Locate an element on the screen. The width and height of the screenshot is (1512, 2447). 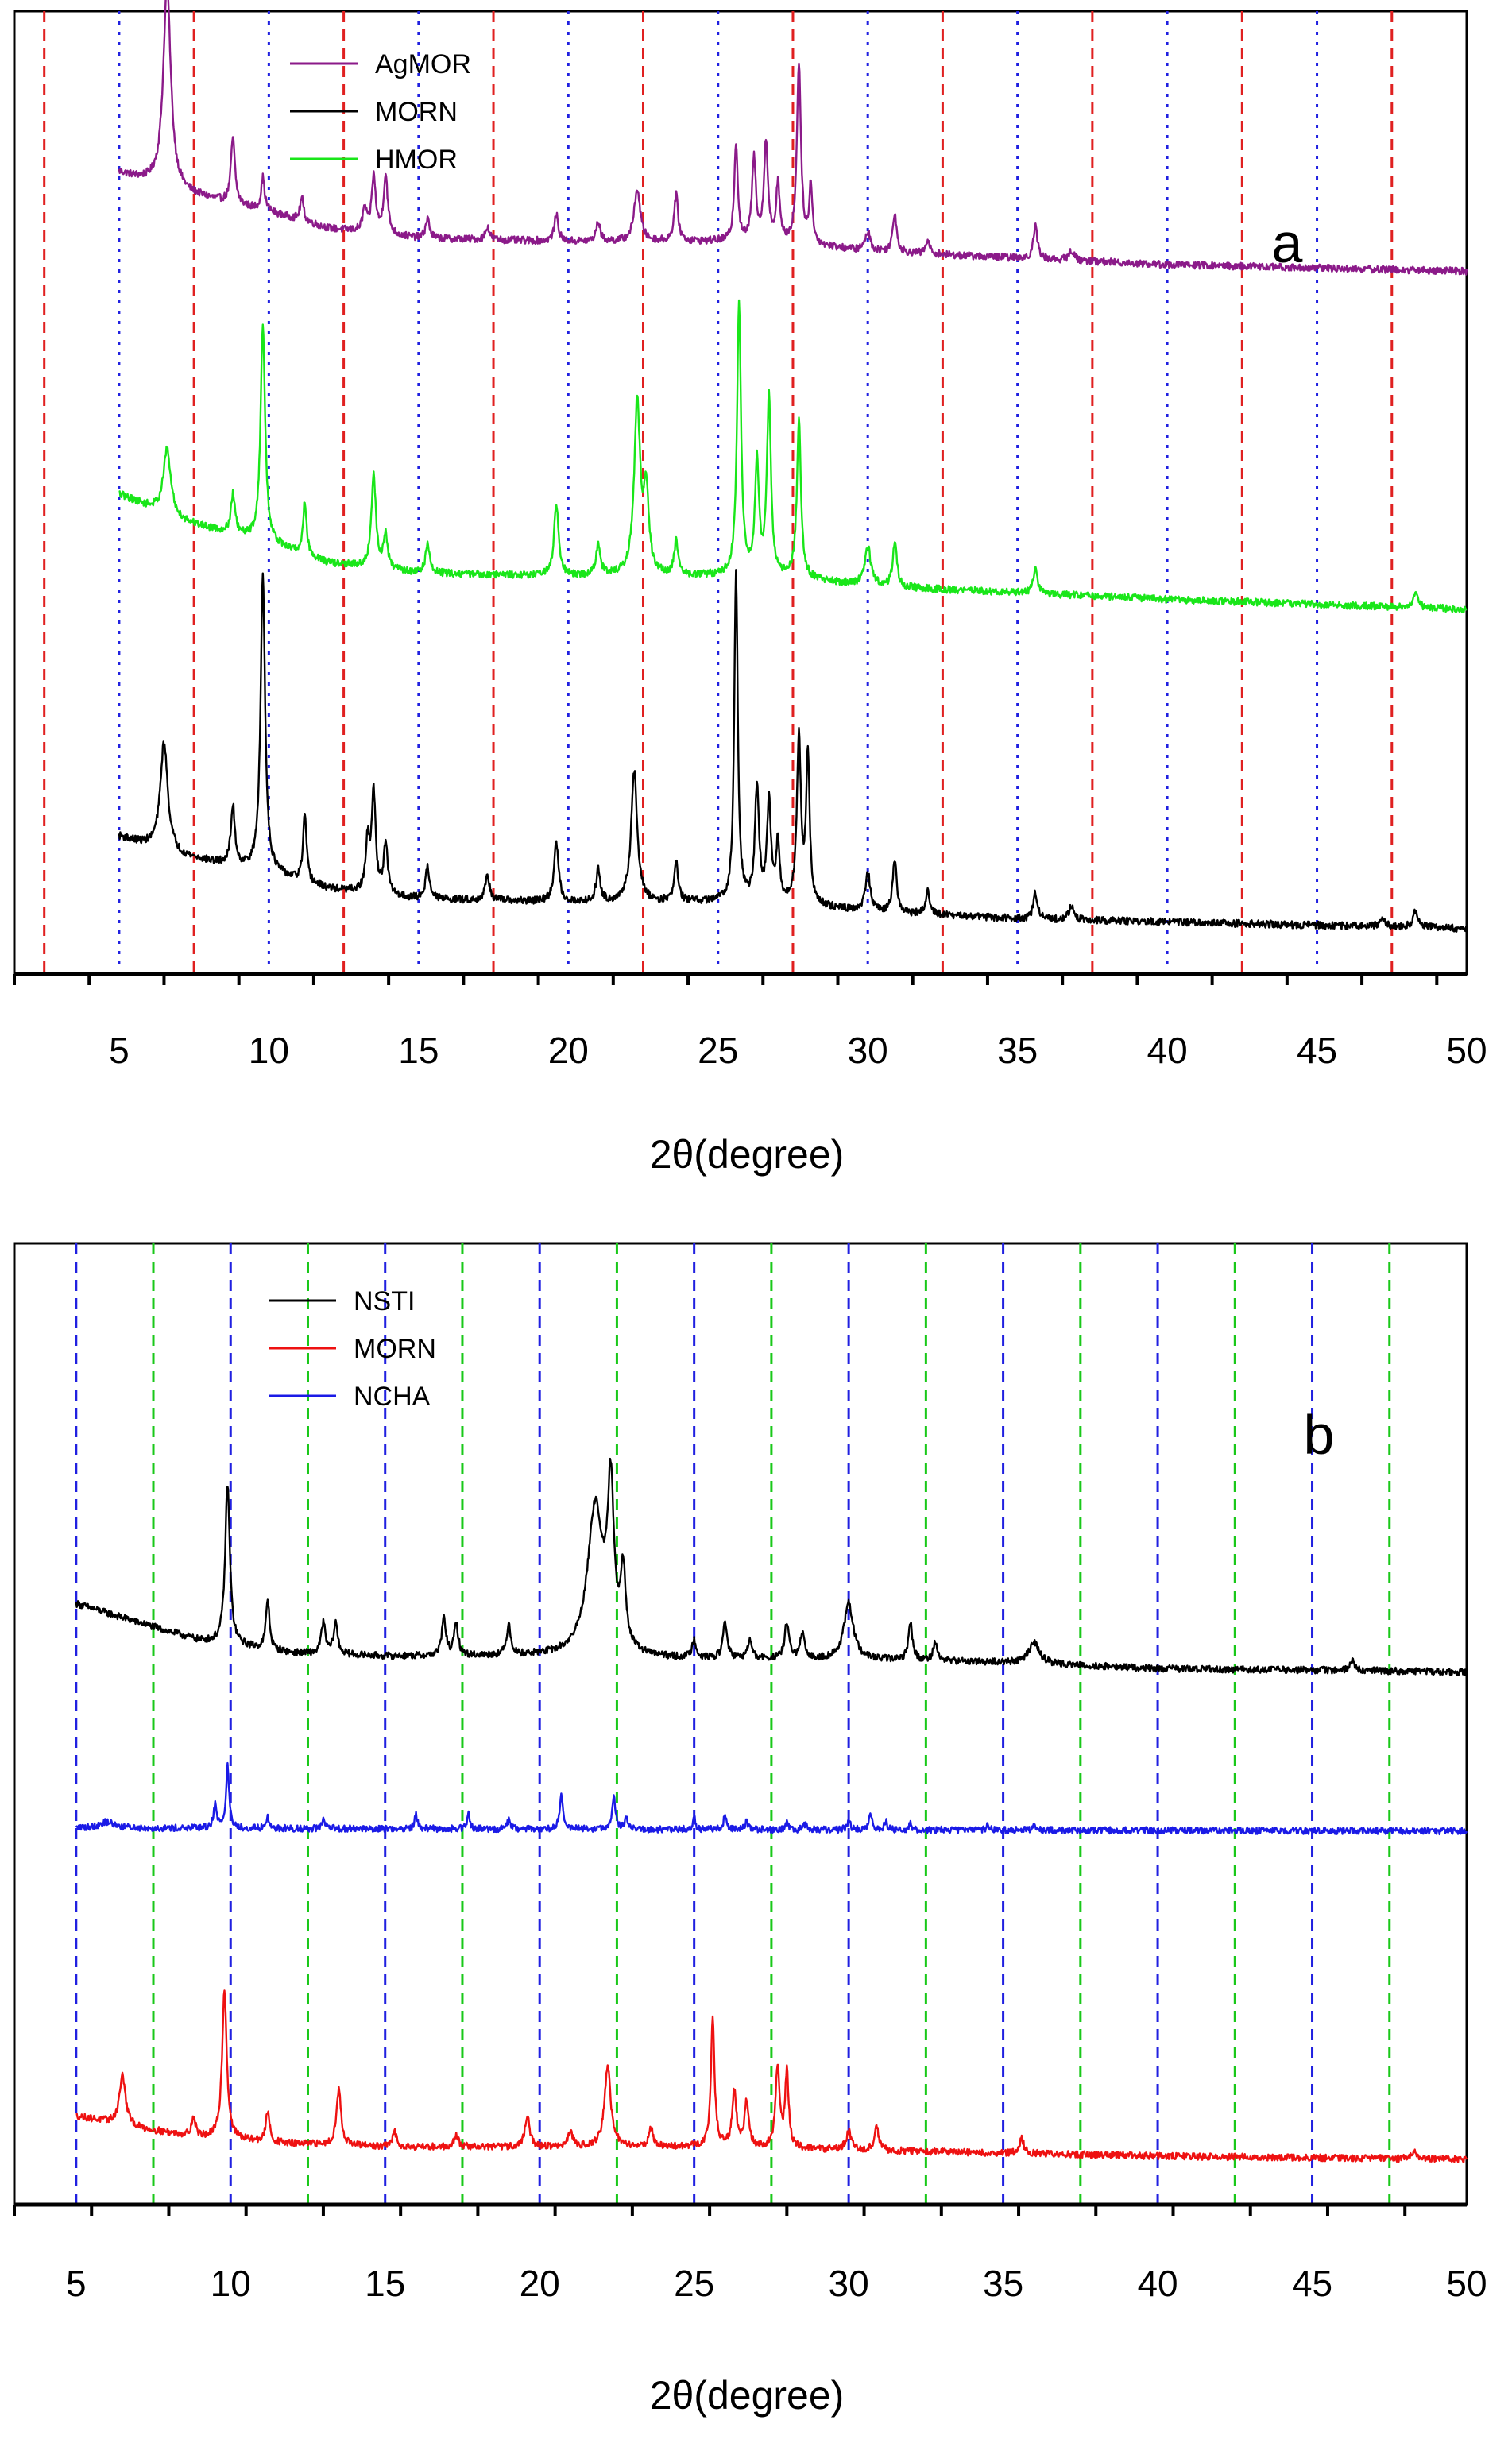
x-tick-label-b-15: 15 is located at coordinates (385, 2283).